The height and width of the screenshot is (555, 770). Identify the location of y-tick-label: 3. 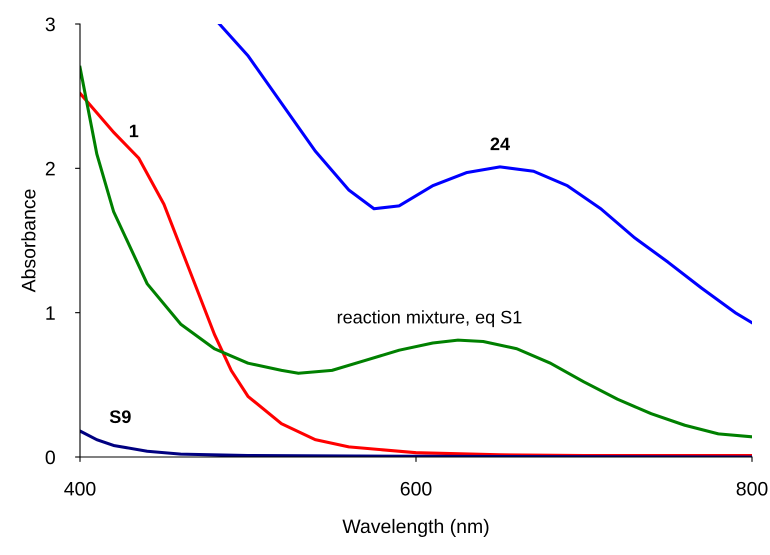
(50, 24).